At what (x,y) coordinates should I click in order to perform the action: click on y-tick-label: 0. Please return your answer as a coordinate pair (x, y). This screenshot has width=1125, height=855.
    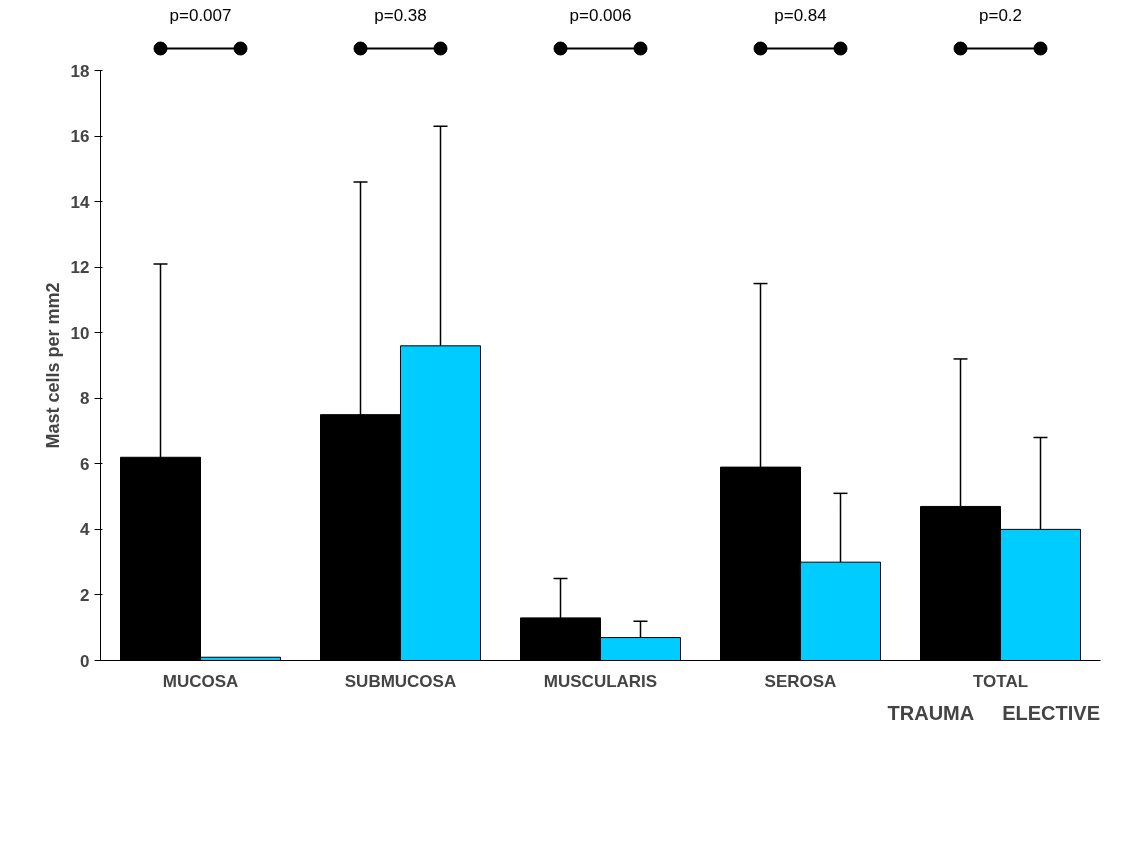
    Looking at the image, I should click on (85, 661).